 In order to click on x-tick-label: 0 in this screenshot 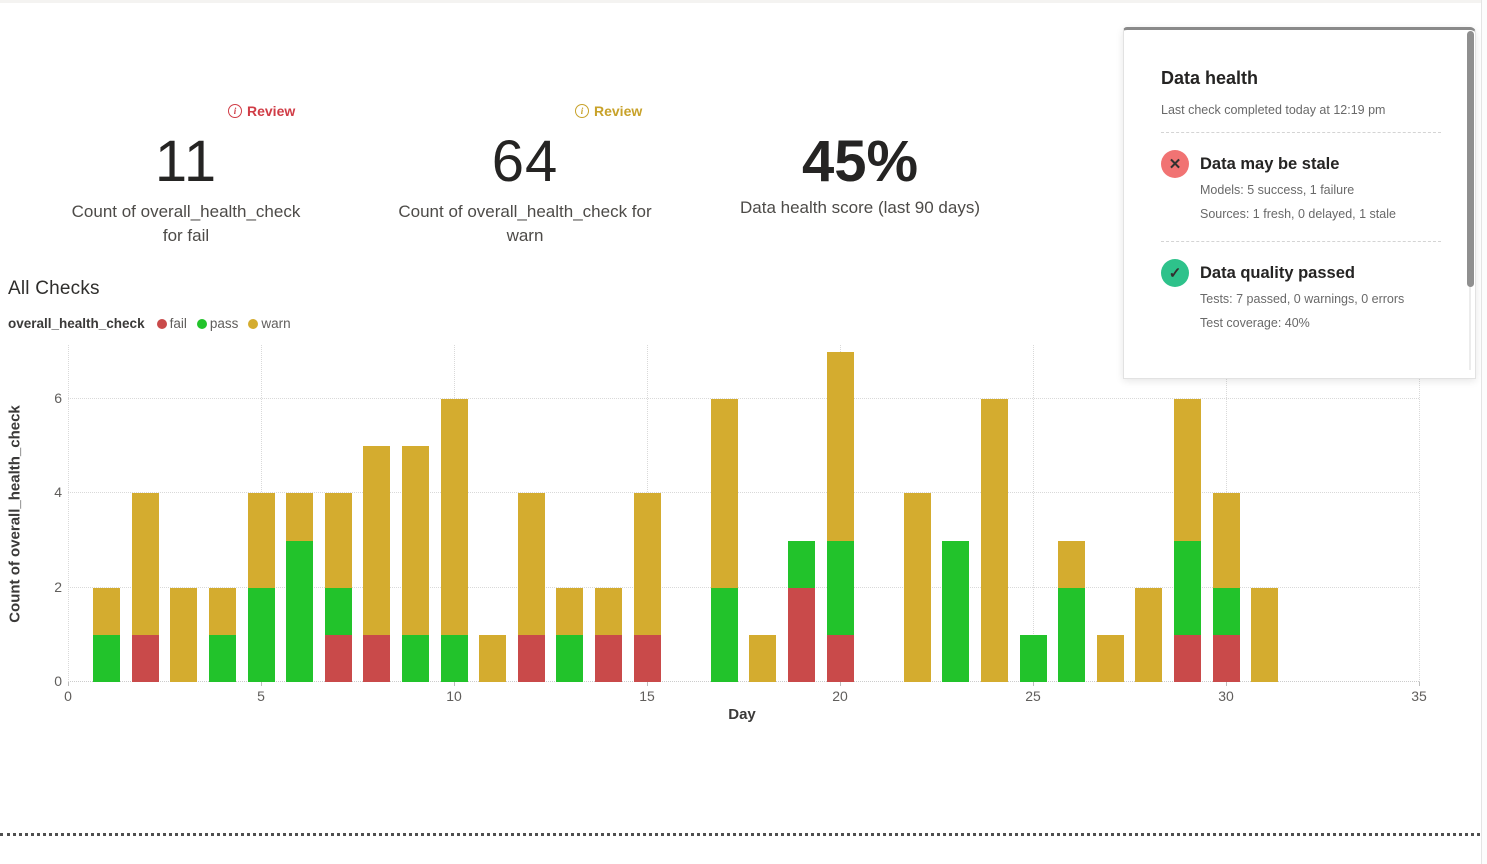, I will do `click(68, 696)`.